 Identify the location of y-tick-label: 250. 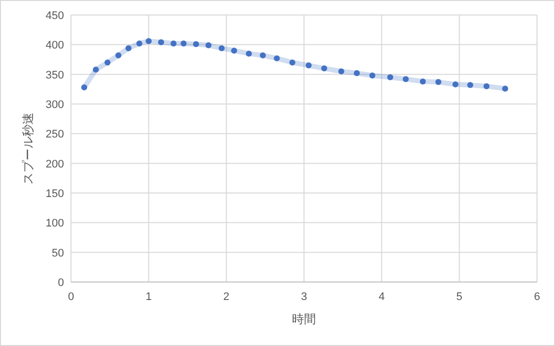
(55, 134).